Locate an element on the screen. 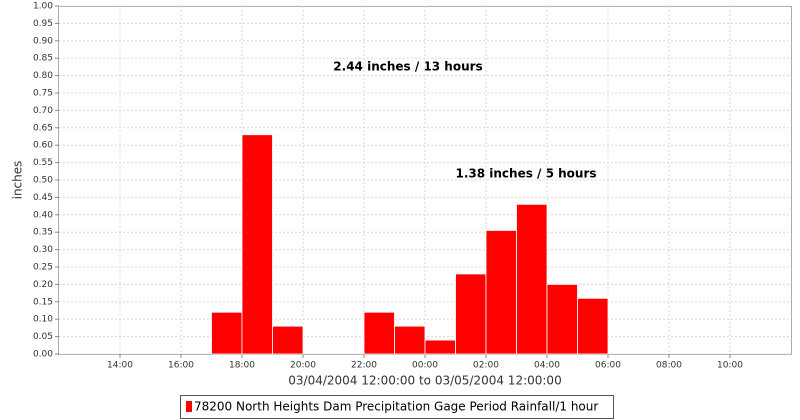 This screenshot has width=800, height=420. x-tick-label: 20:00 is located at coordinates (303, 366).